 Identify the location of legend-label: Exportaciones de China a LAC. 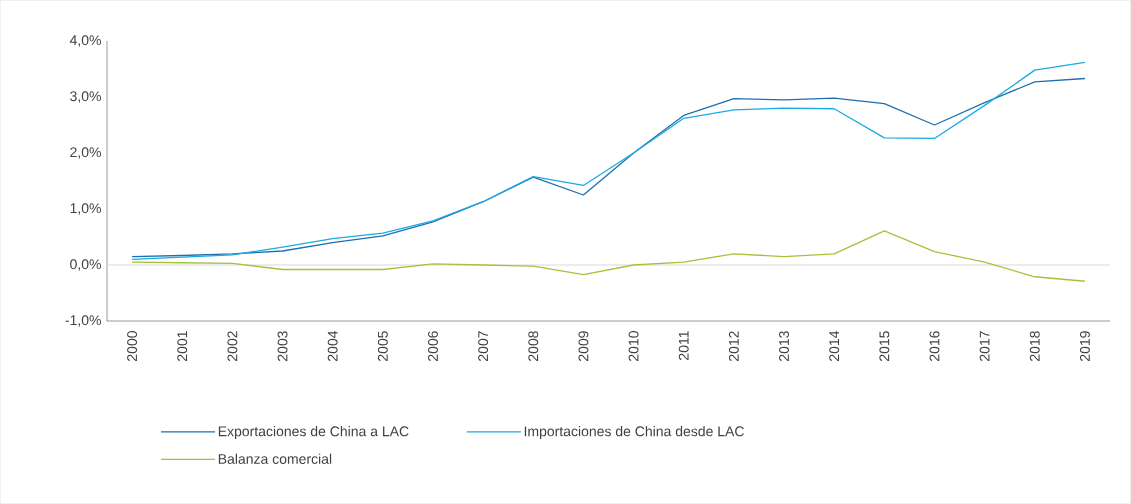
(313, 433).